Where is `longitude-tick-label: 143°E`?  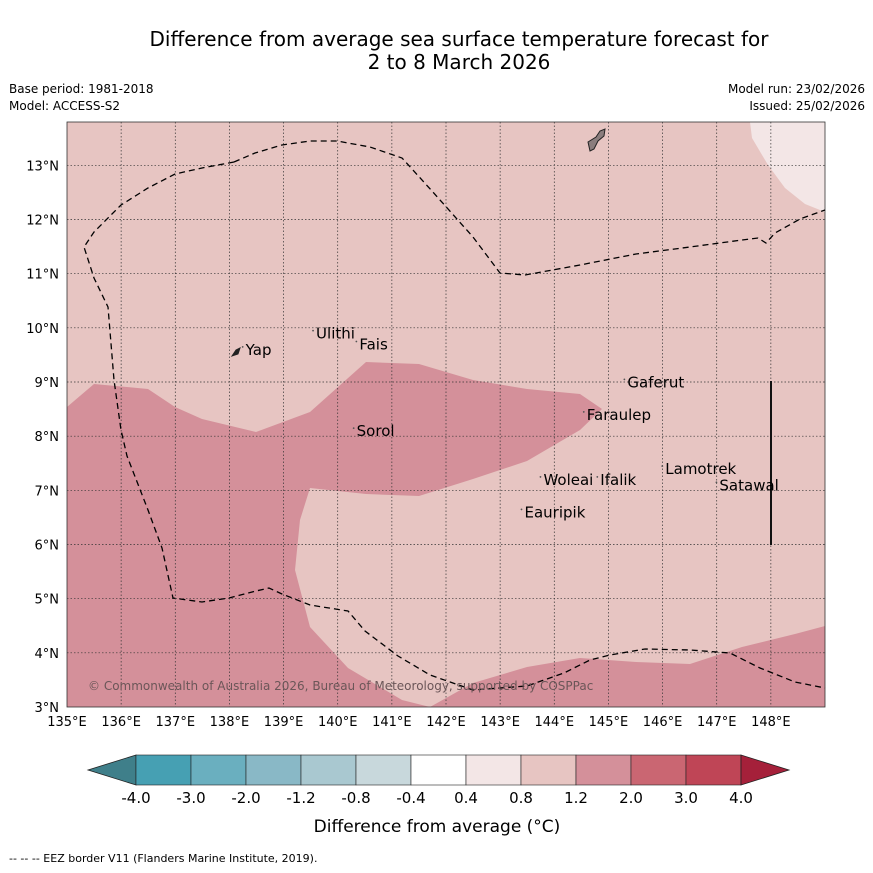 longitude-tick-label: 143°E is located at coordinates (500, 722).